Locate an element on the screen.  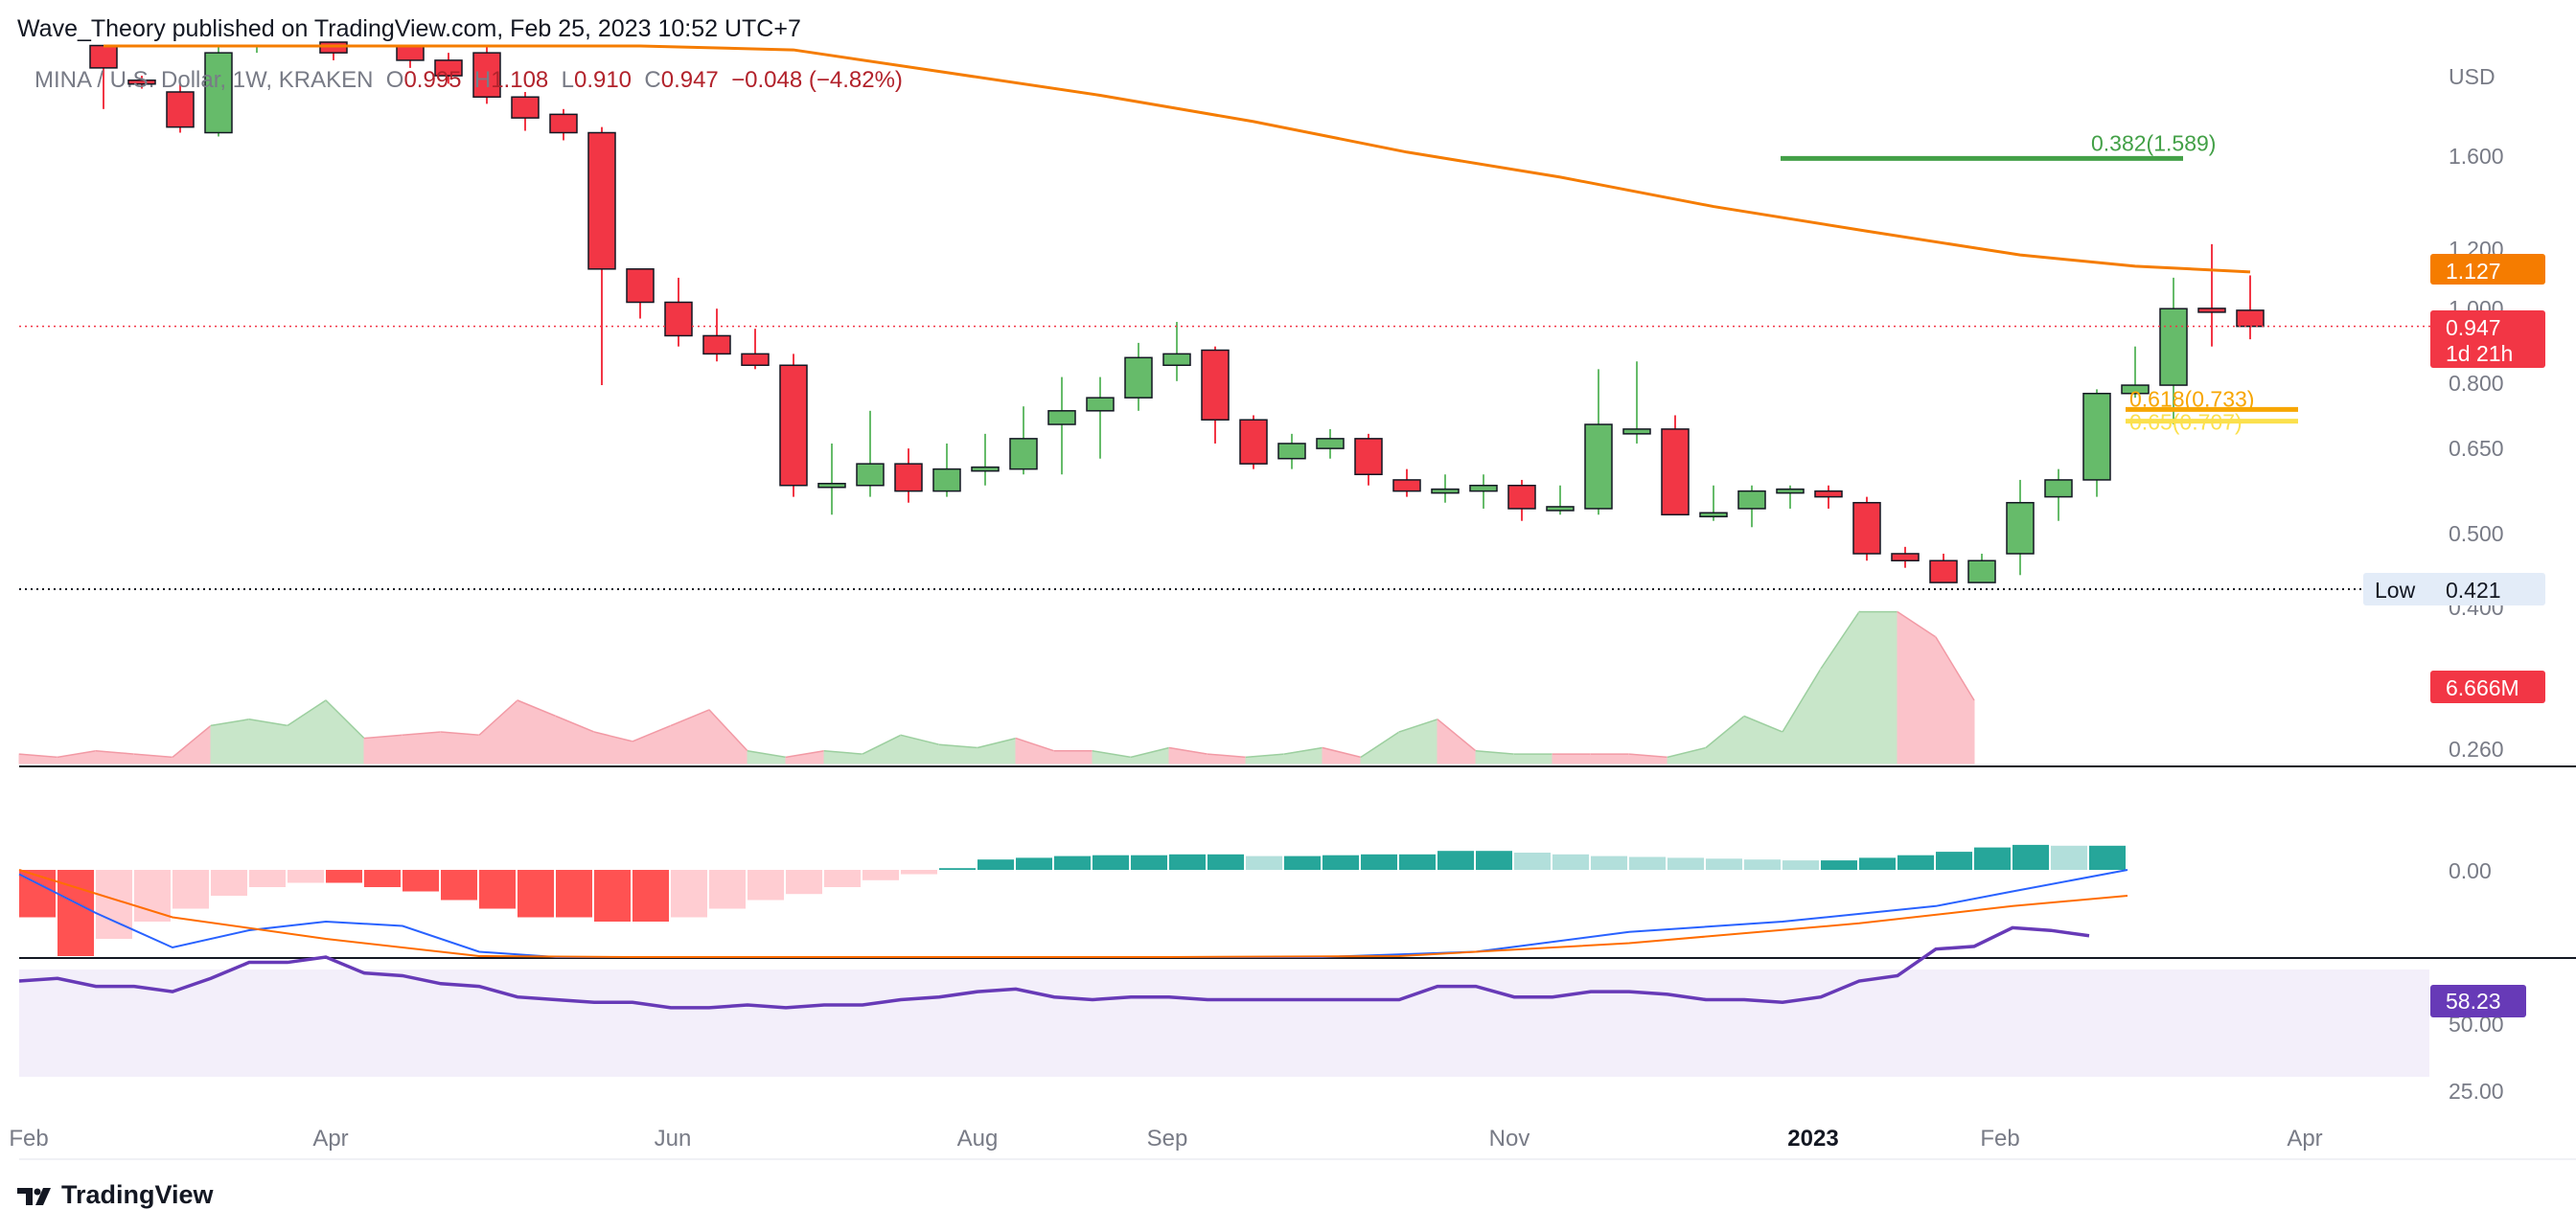
low-badge-bg is located at coordinates (2454, 589).